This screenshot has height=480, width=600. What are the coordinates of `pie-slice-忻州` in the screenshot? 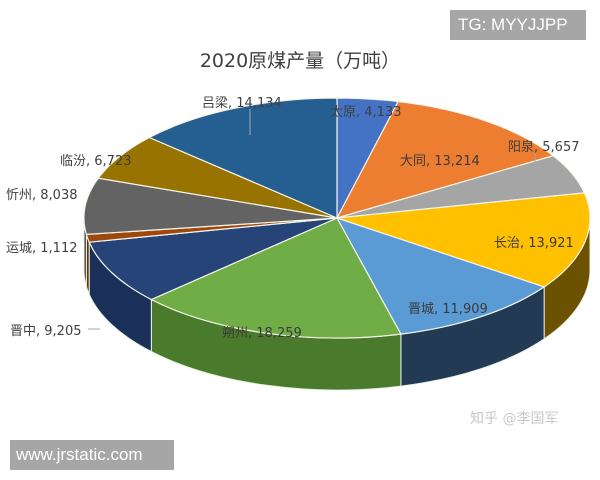 It's located at (210, 206).